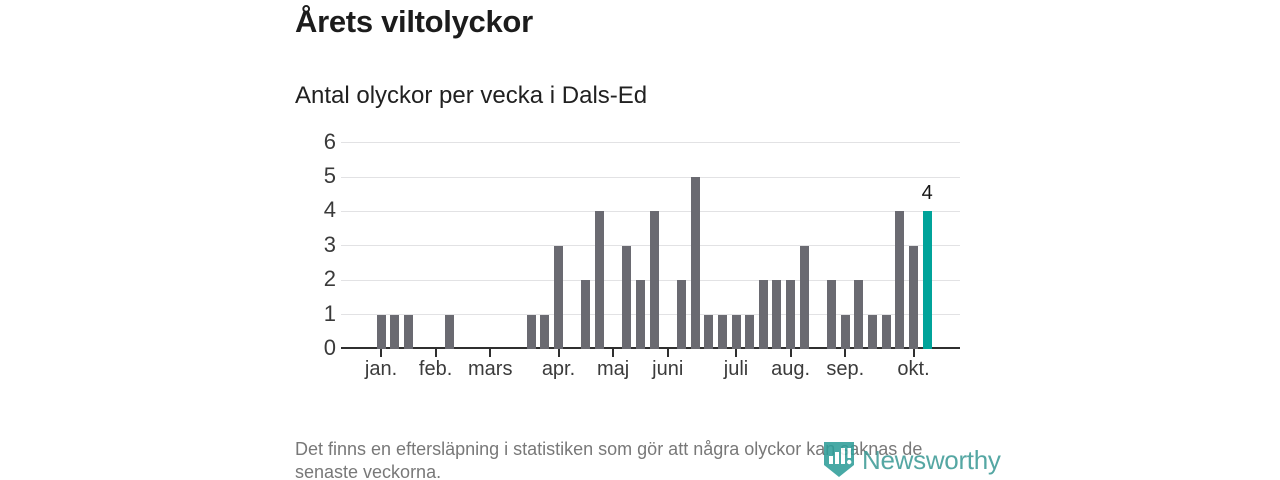 Image resolution: width=1280 pixels, height=480 pixels. What do you see at coordinates (381, 353) in the screenshot?
I see `x-tick-jan` at bounding box center [381, 353].